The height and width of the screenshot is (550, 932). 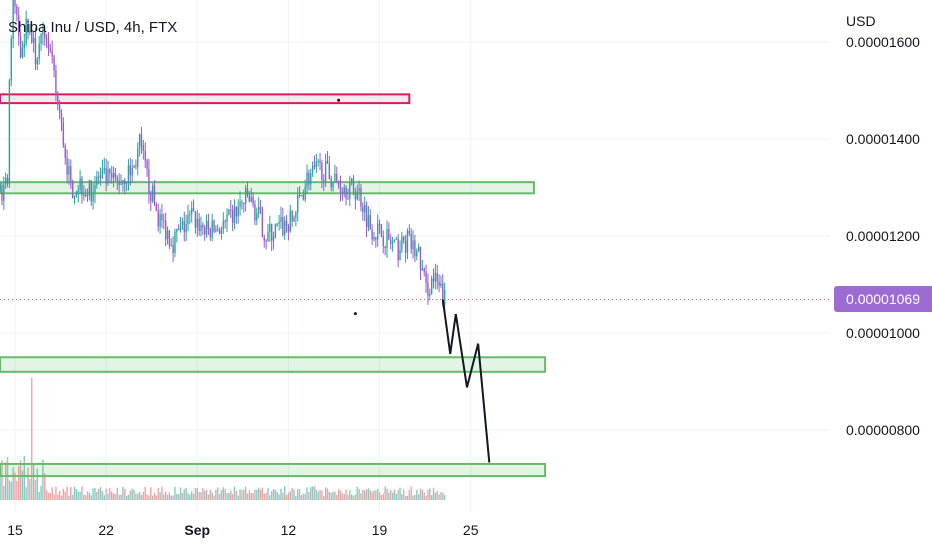 What do you see at coordinates (471, 530) in the screenshot?
I see `x-tick-label: 25` at bounding box center [471, 530].